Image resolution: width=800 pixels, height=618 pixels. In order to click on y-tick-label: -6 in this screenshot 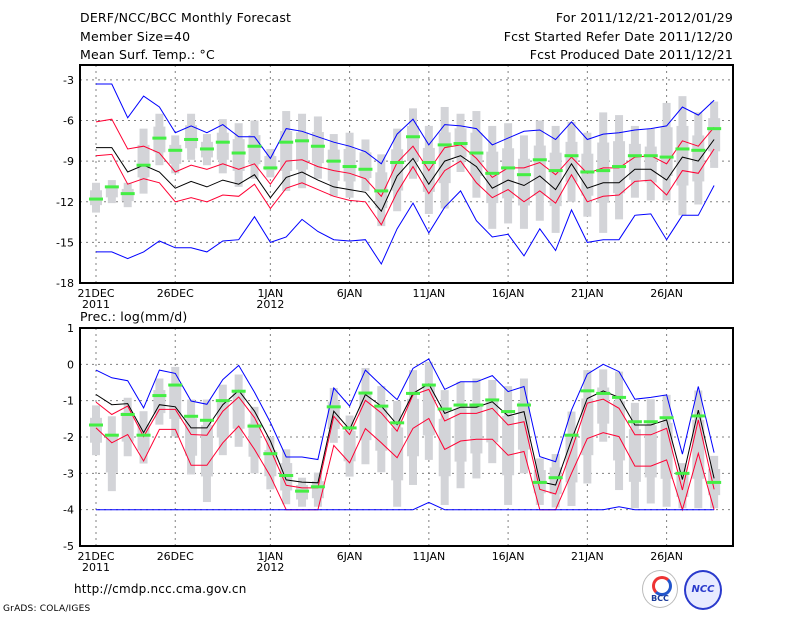, I will do `click(68, 121)`.